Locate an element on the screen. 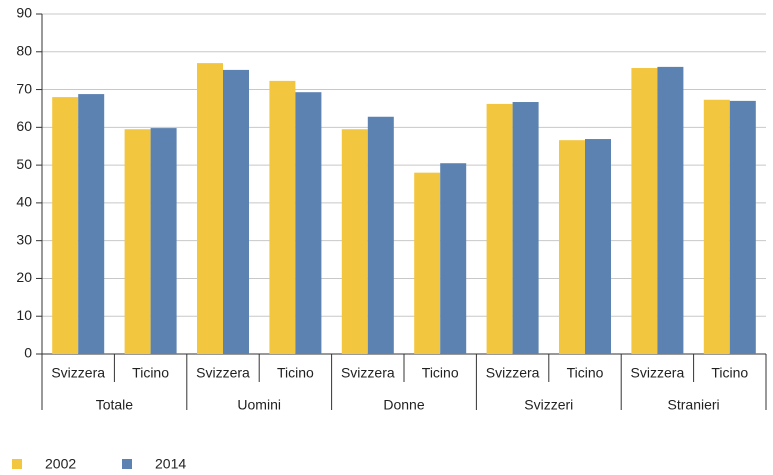  y-tick-label: 40 is located at coordinates (24, 202).